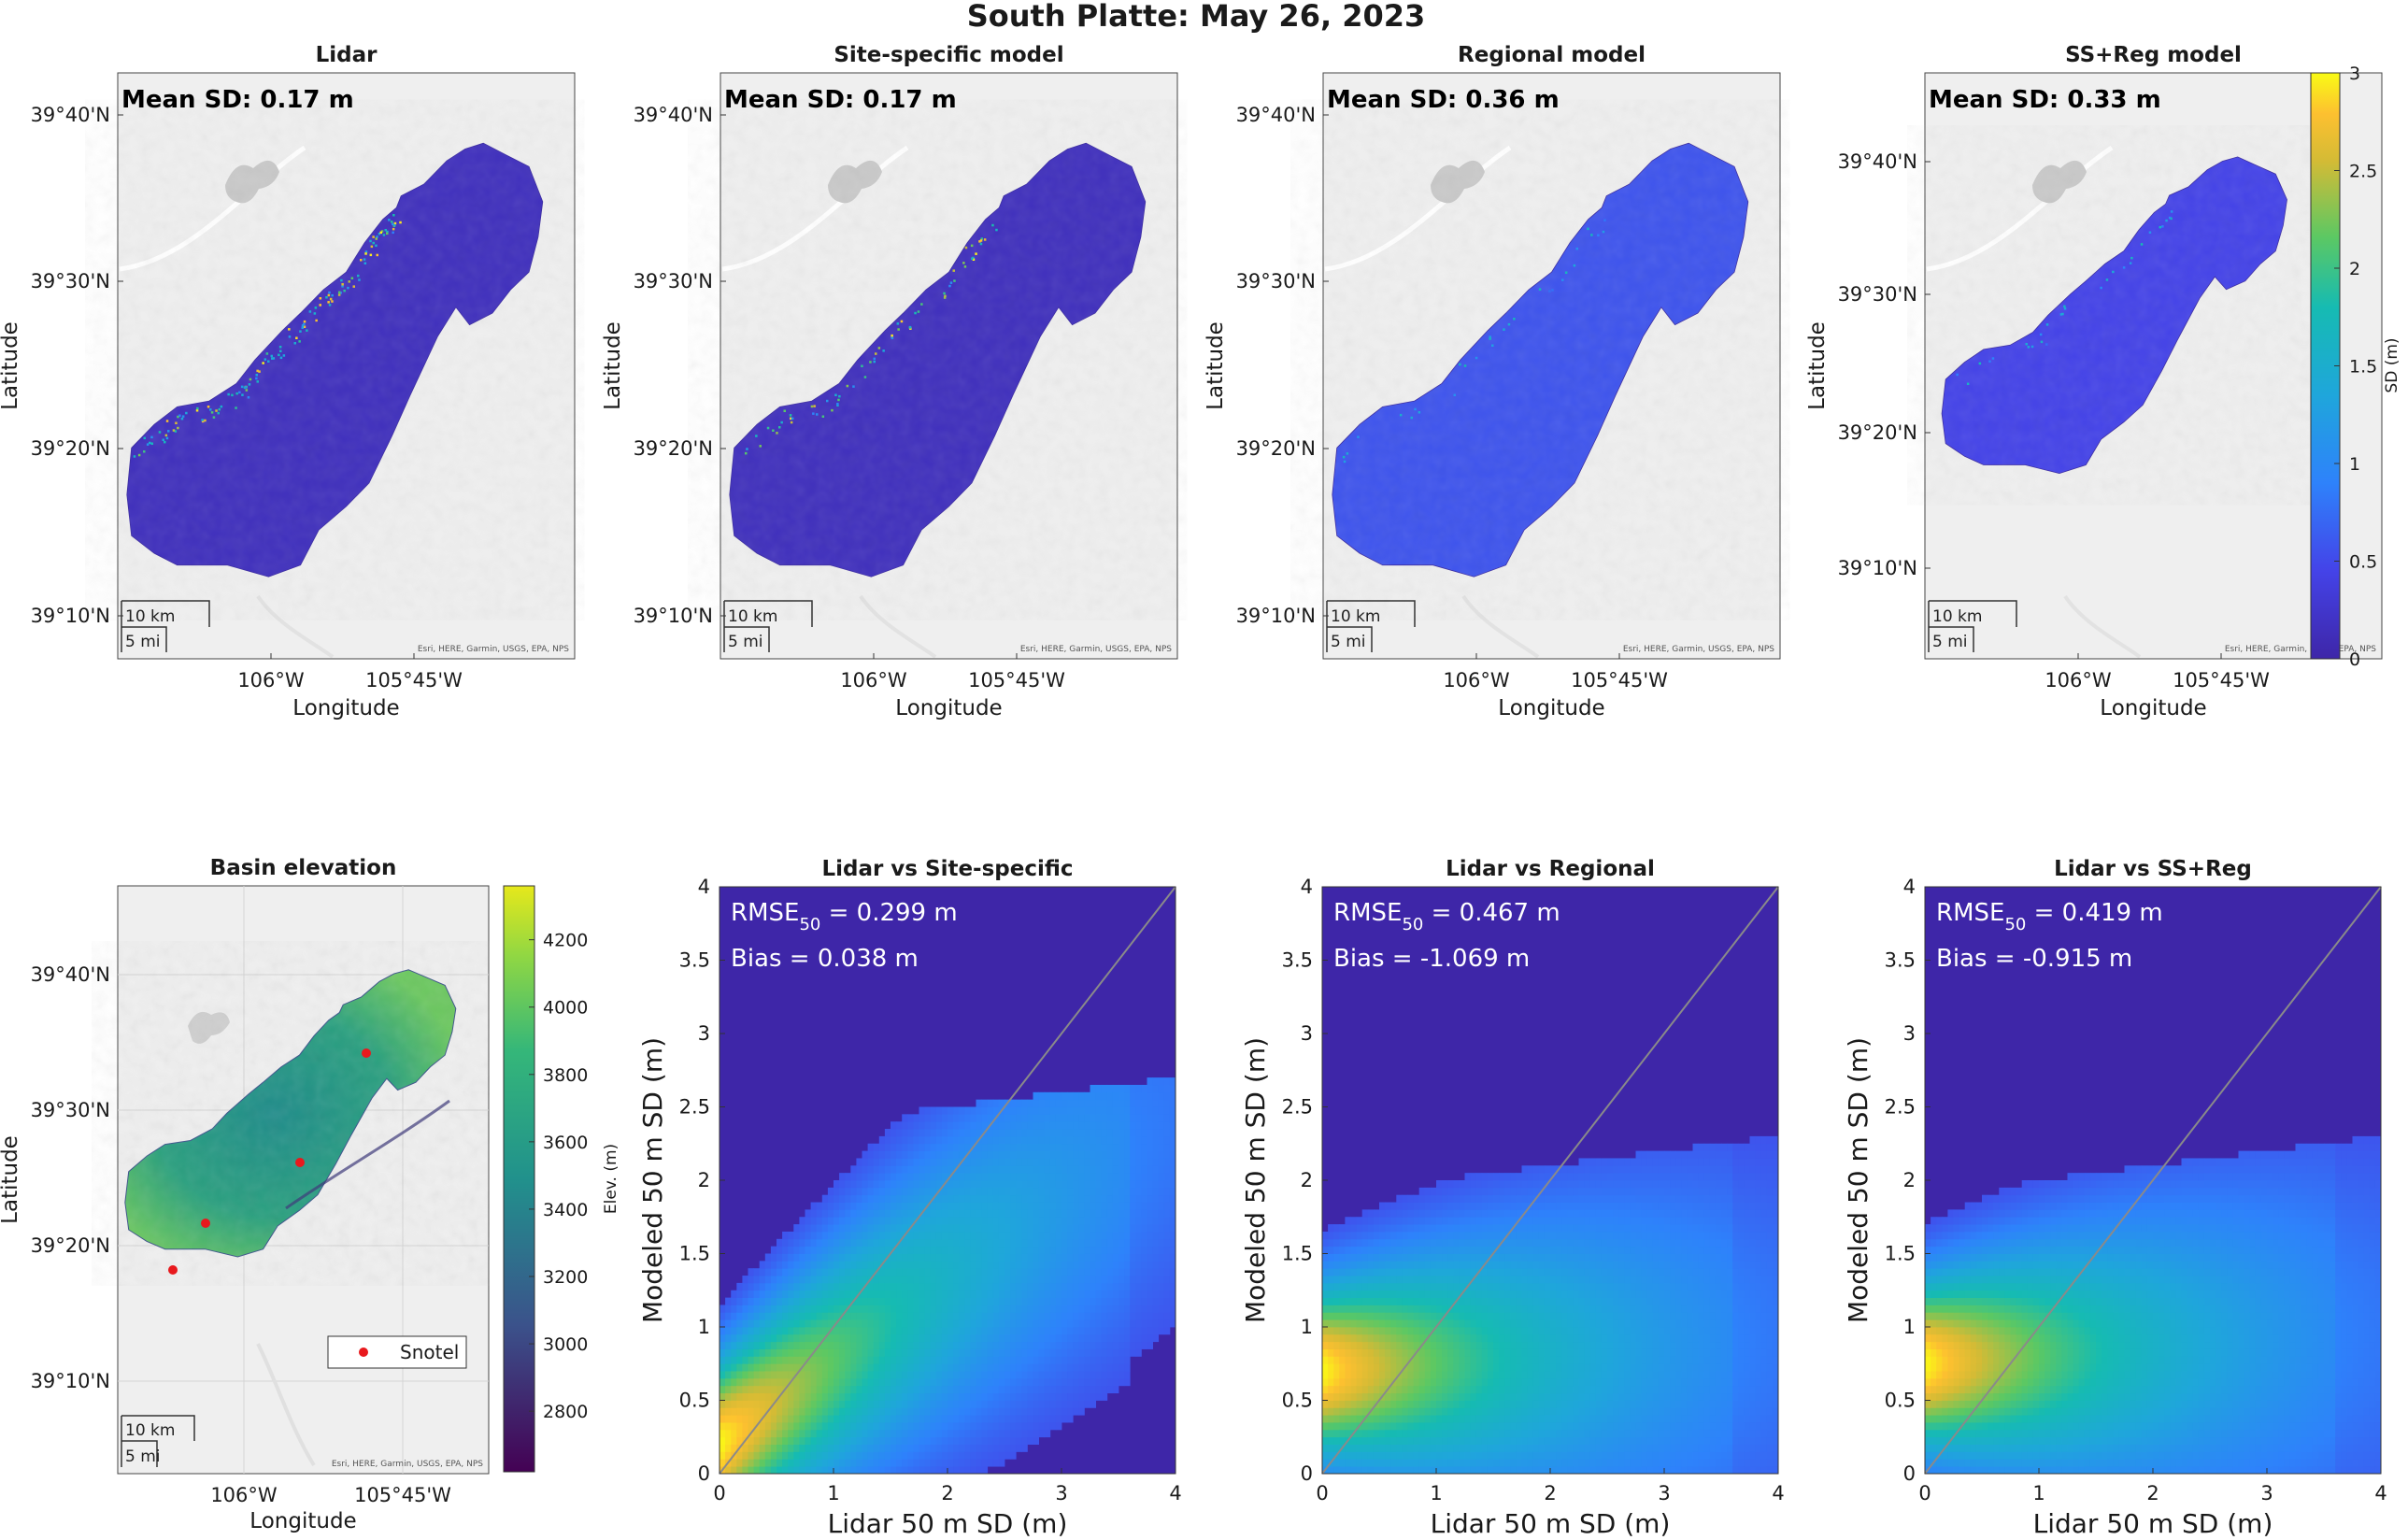 Image resolution: width=2408 pixels, height=1540 pixels. What do you see at coordinates (11, 365) in the screenshot?
I see `y-axis-label: Latitude` at bounding box center [11, 365].